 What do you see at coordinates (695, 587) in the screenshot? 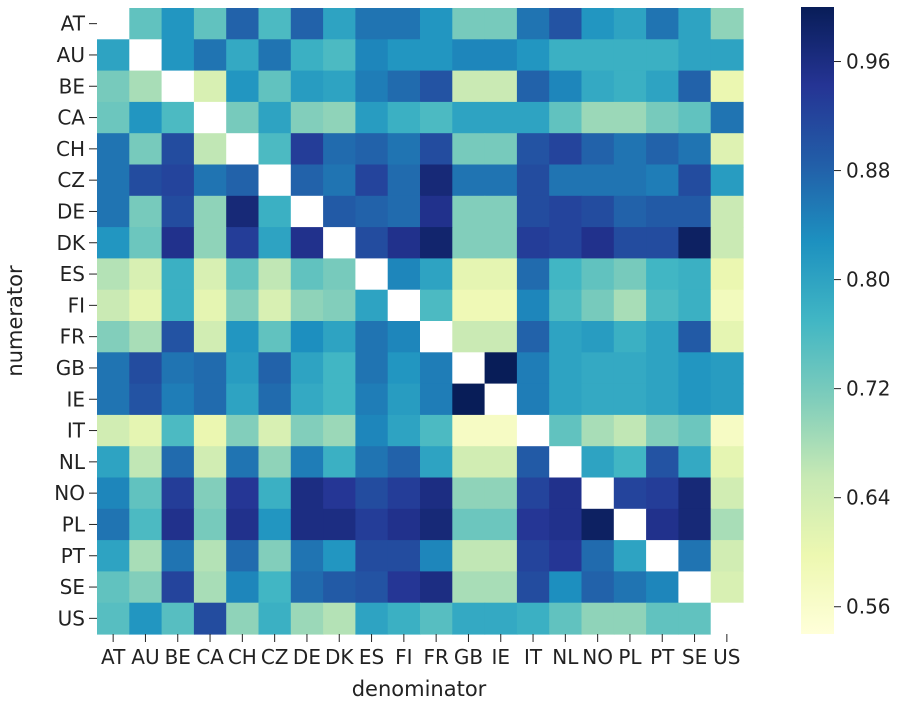
I see `heatmap-cell-SE-SE` at bounding box center [695, 587].